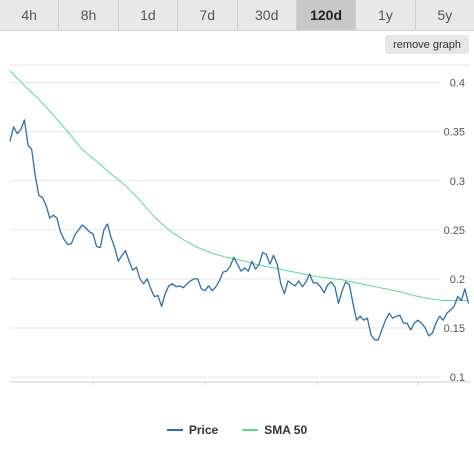 This screenshot has width=474, height=455. What do you see at coordinates (454, 133) in the screenshot?
I see `y-tick-label: 0.35` at bounding box center [454, 133].